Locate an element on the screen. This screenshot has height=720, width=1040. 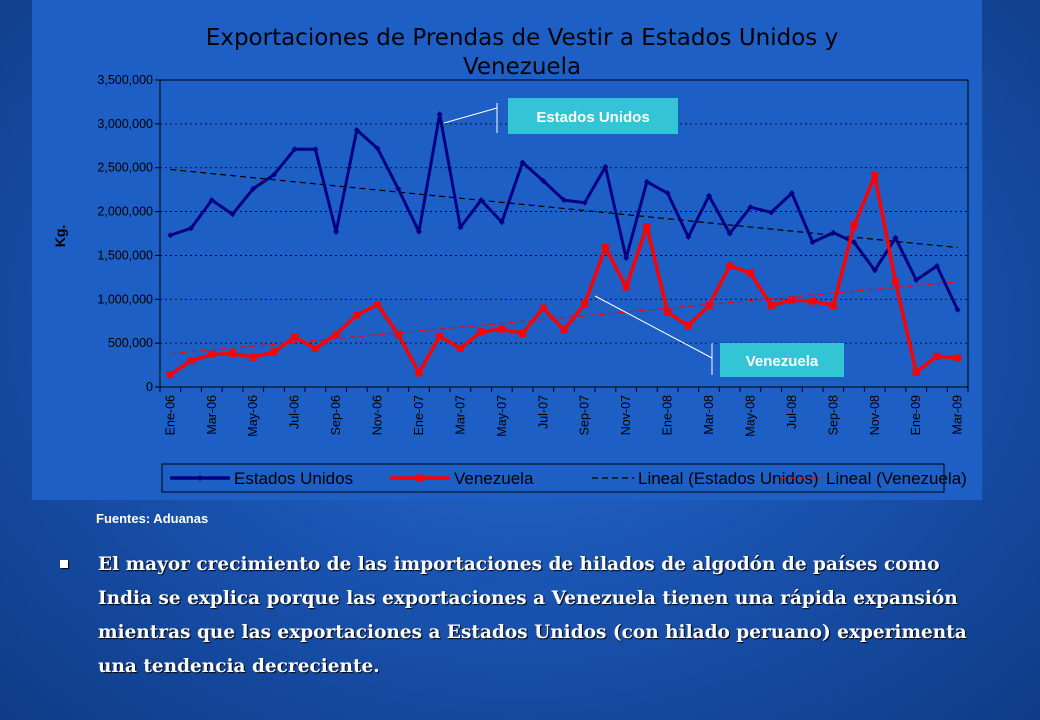
x-tick-label: Sep-08 is located at coordinates (833, 415).